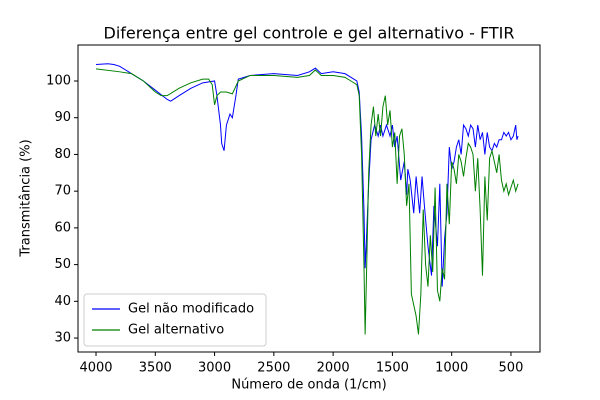 This screenshot has width=600, height=400. What do you see at coordinates (62, 301) in the screenshot?
I see `y-tick-label: 40` at bounding box center [62, 301].